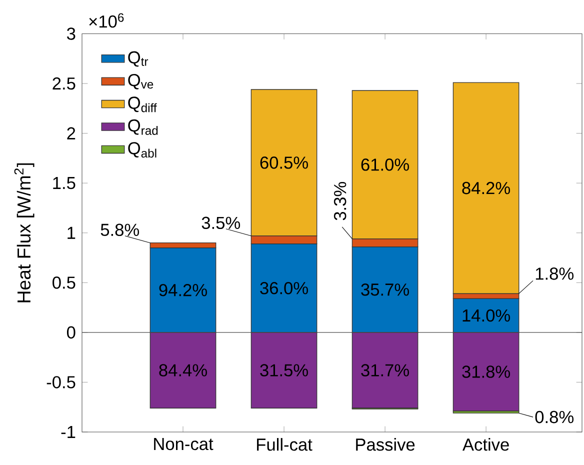 The image size is (584, 465). What do you see at coordinates (554, 417) in the screenshot?
I see `annotation: 0.8%` at bounding box center [554, 417].